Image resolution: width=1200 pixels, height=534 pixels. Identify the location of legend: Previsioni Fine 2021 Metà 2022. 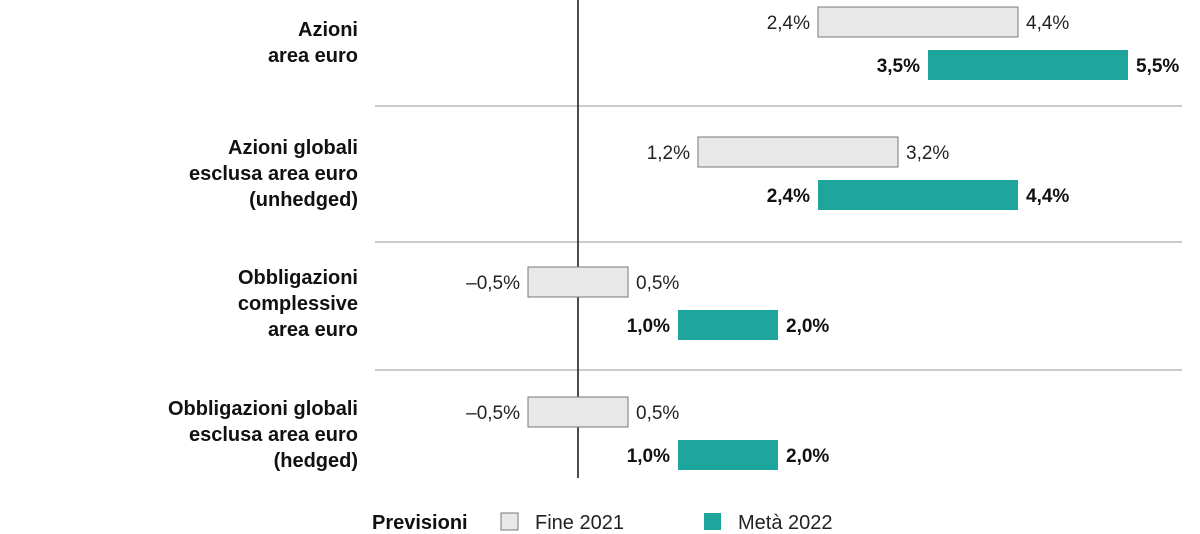
(602, 523).